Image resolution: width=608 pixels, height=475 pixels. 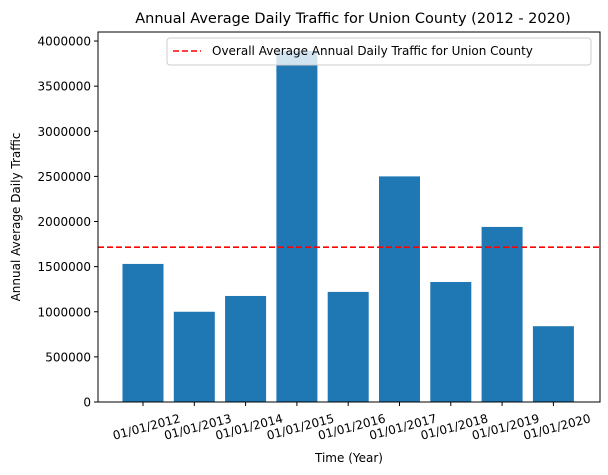 I want to click on y-tick-label: 3000000, so click(x=64, y=132).